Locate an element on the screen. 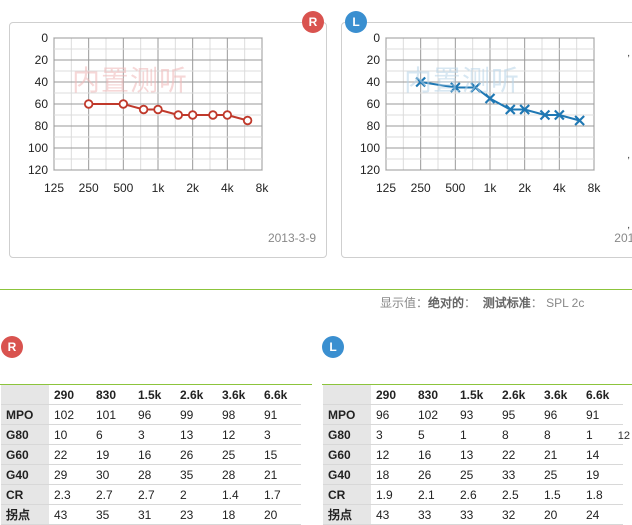  left-test-date: 2013 is located at coordinates (623, 238).